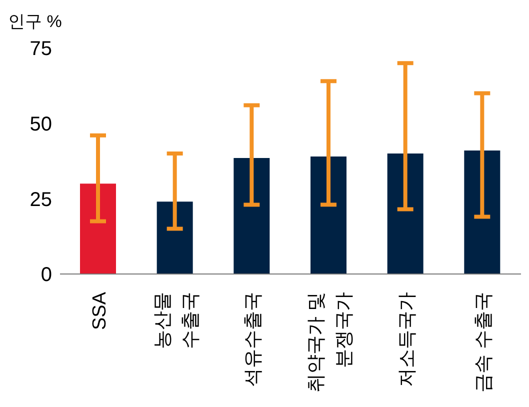 This screenshot has height=407, width=529. Describe the element at coordinates (177, 320) in the screenshot. I see `x-tick-label: 농산물 수출국` at that location.